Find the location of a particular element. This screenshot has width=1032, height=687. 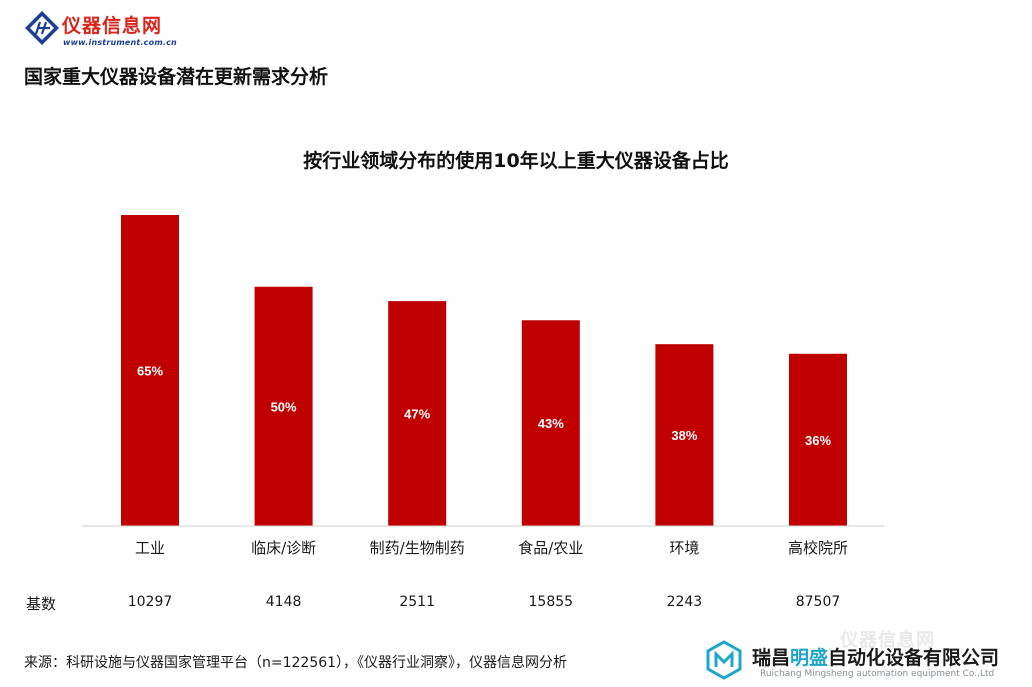

site-logo: 仪器信息网 www.instrument.com.cn is located at coordinates (99, 29).